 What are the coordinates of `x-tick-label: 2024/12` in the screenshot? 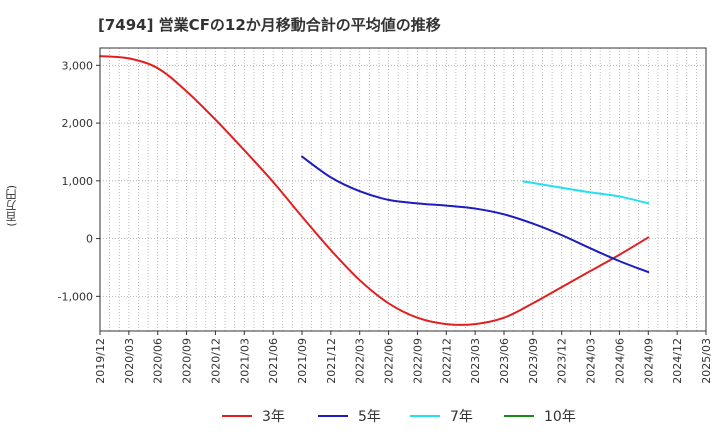 It's located at (677, 361).